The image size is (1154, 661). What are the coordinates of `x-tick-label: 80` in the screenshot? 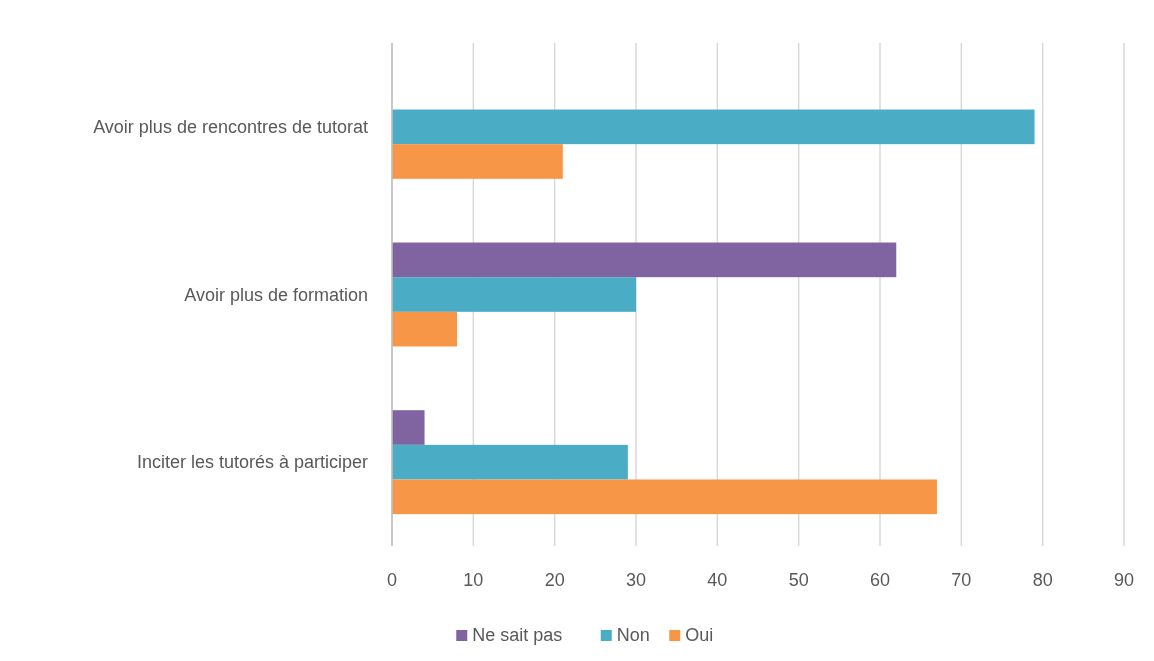 It's located at (1042, 580).